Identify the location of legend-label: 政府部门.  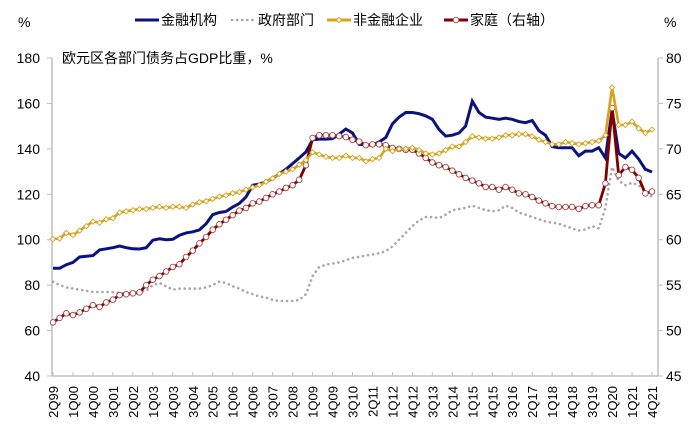
(286, 20).